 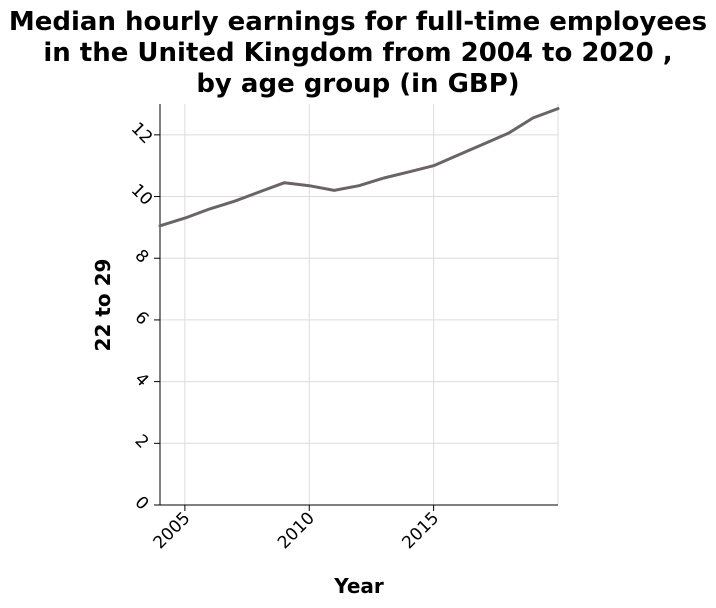 I want to click on y-tick-label-12: 12, so click(x=141, y=133).